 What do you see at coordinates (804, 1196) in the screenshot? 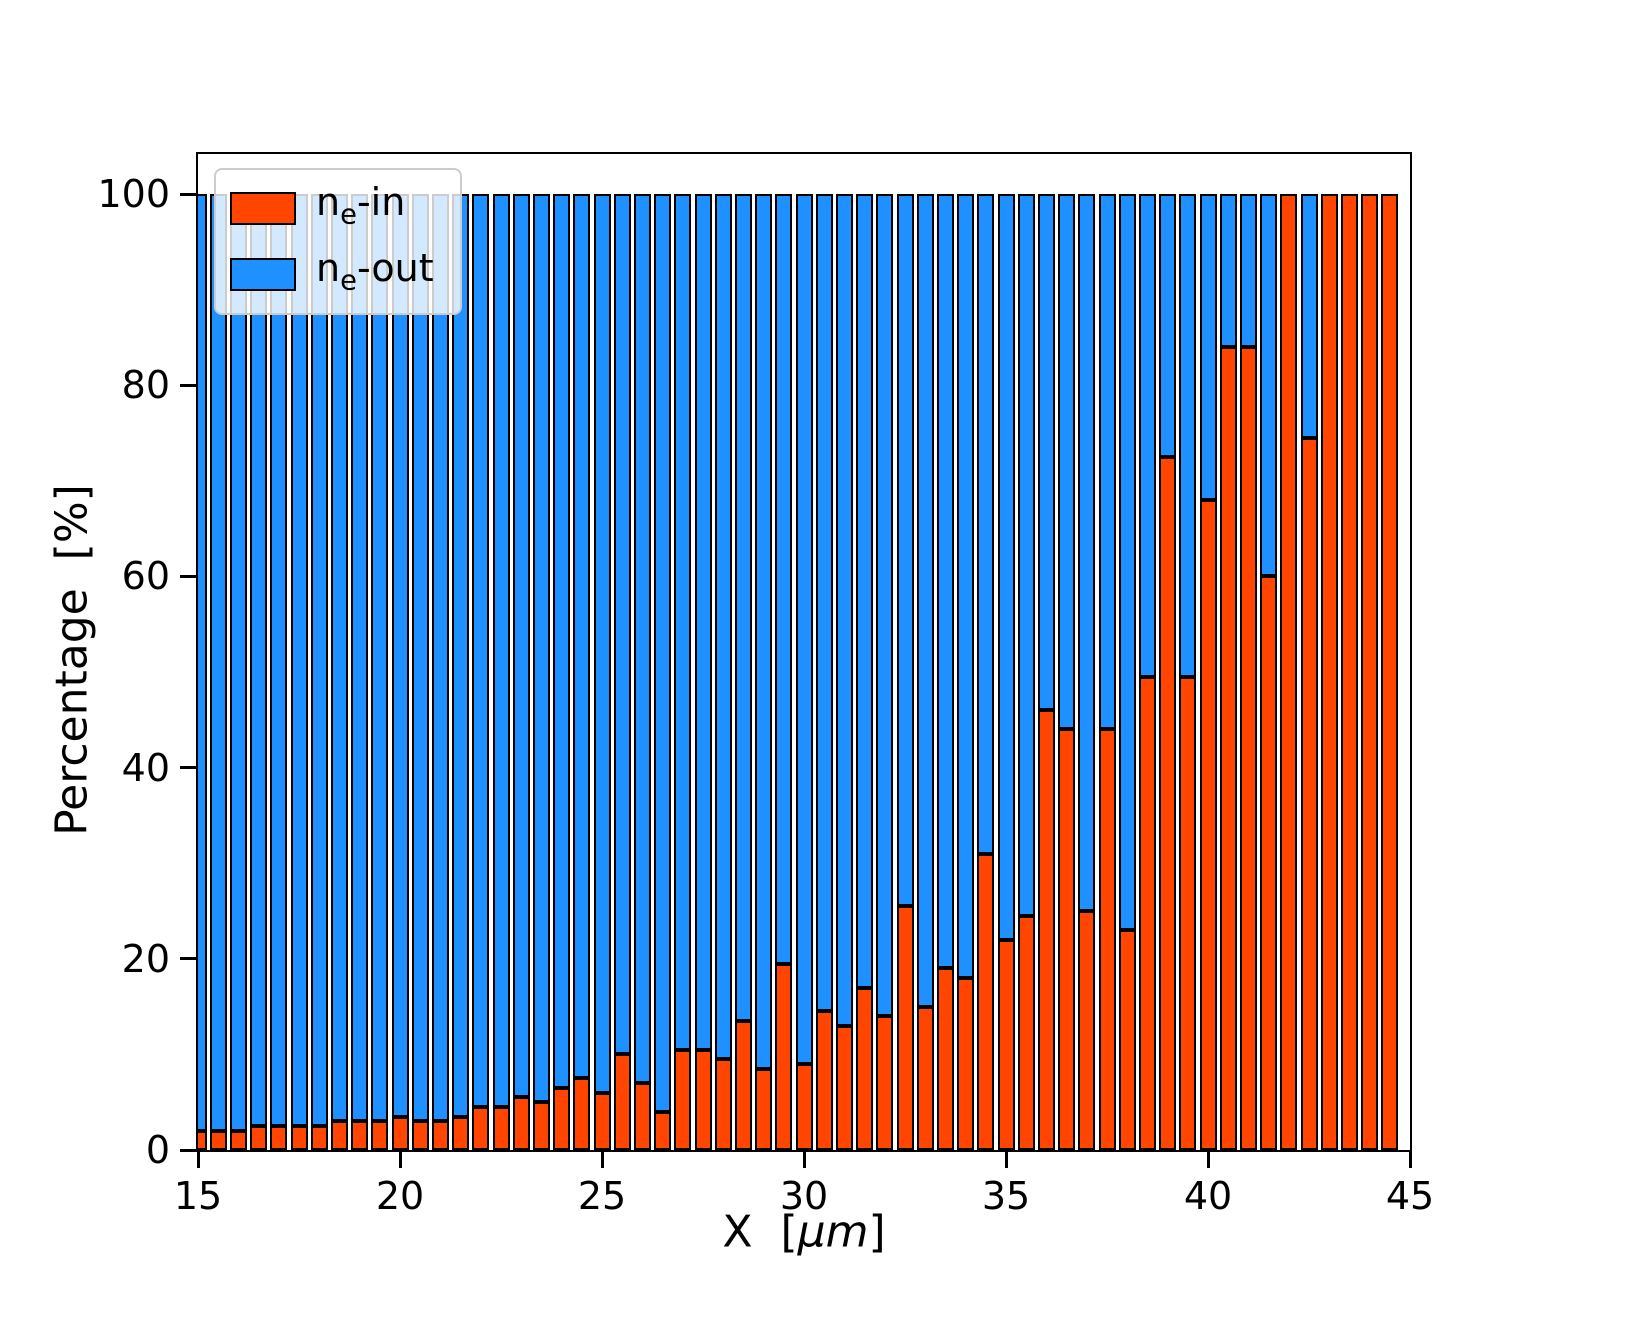
I see `x-tick-label: 30` at bounding box center [804, 1196].